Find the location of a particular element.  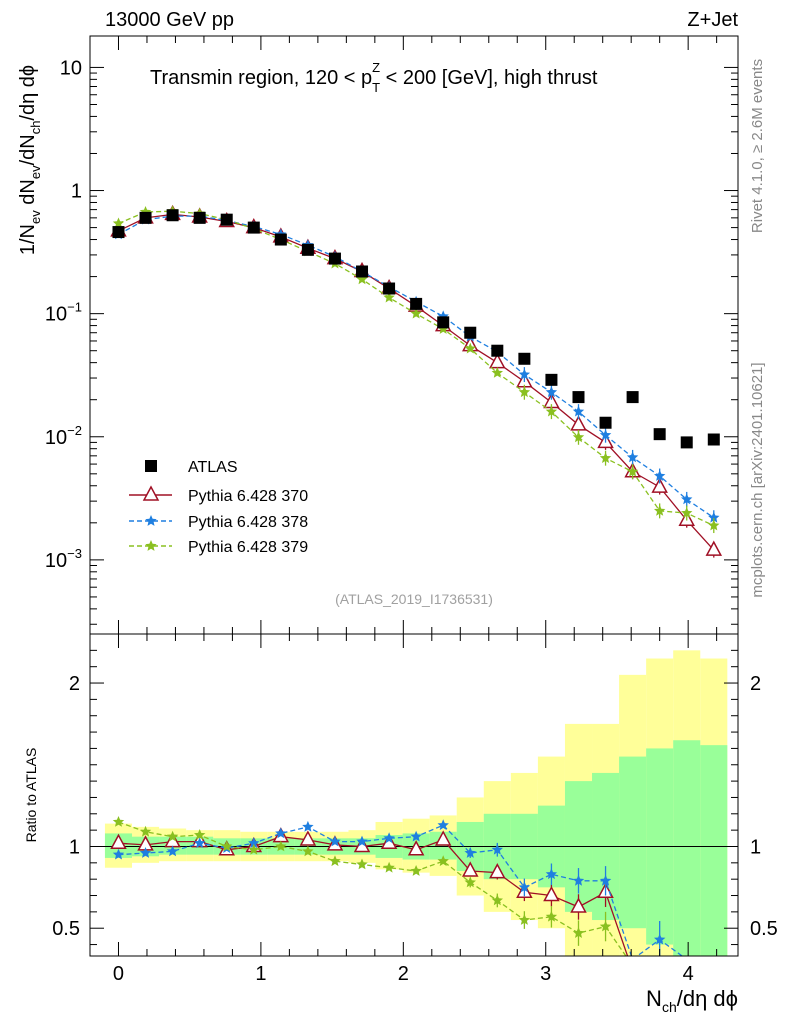

xlabel-main: N is located at coordinates (654, 998).